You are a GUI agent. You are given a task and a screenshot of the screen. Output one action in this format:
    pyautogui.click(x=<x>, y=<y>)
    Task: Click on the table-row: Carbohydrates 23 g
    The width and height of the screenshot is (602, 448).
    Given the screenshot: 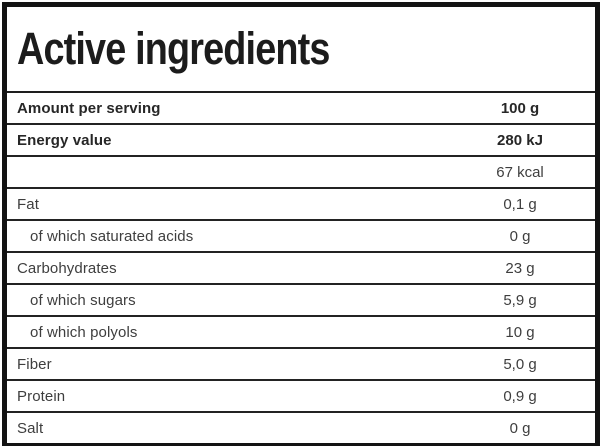 What is the action you would take?
    pyautogui.click(x=301, y=269)
    